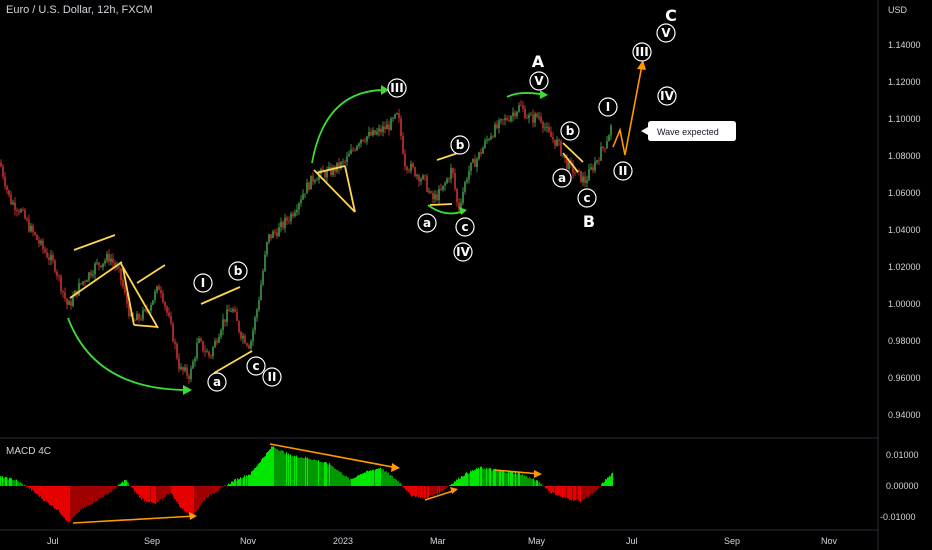 The width and height of the screenshot is (932, 550). Describe the element at coordinates (463, 252) in the screenshot. I see `wave-label-circle` at that location.